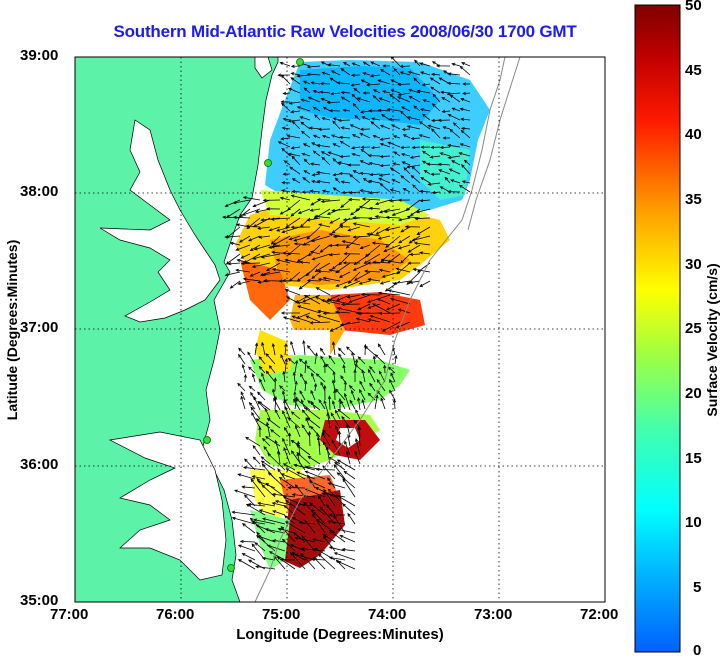  Describe the element at coordinates (387, 614) in the screenshot. I see `x-tick-label: 74:00` at that location.